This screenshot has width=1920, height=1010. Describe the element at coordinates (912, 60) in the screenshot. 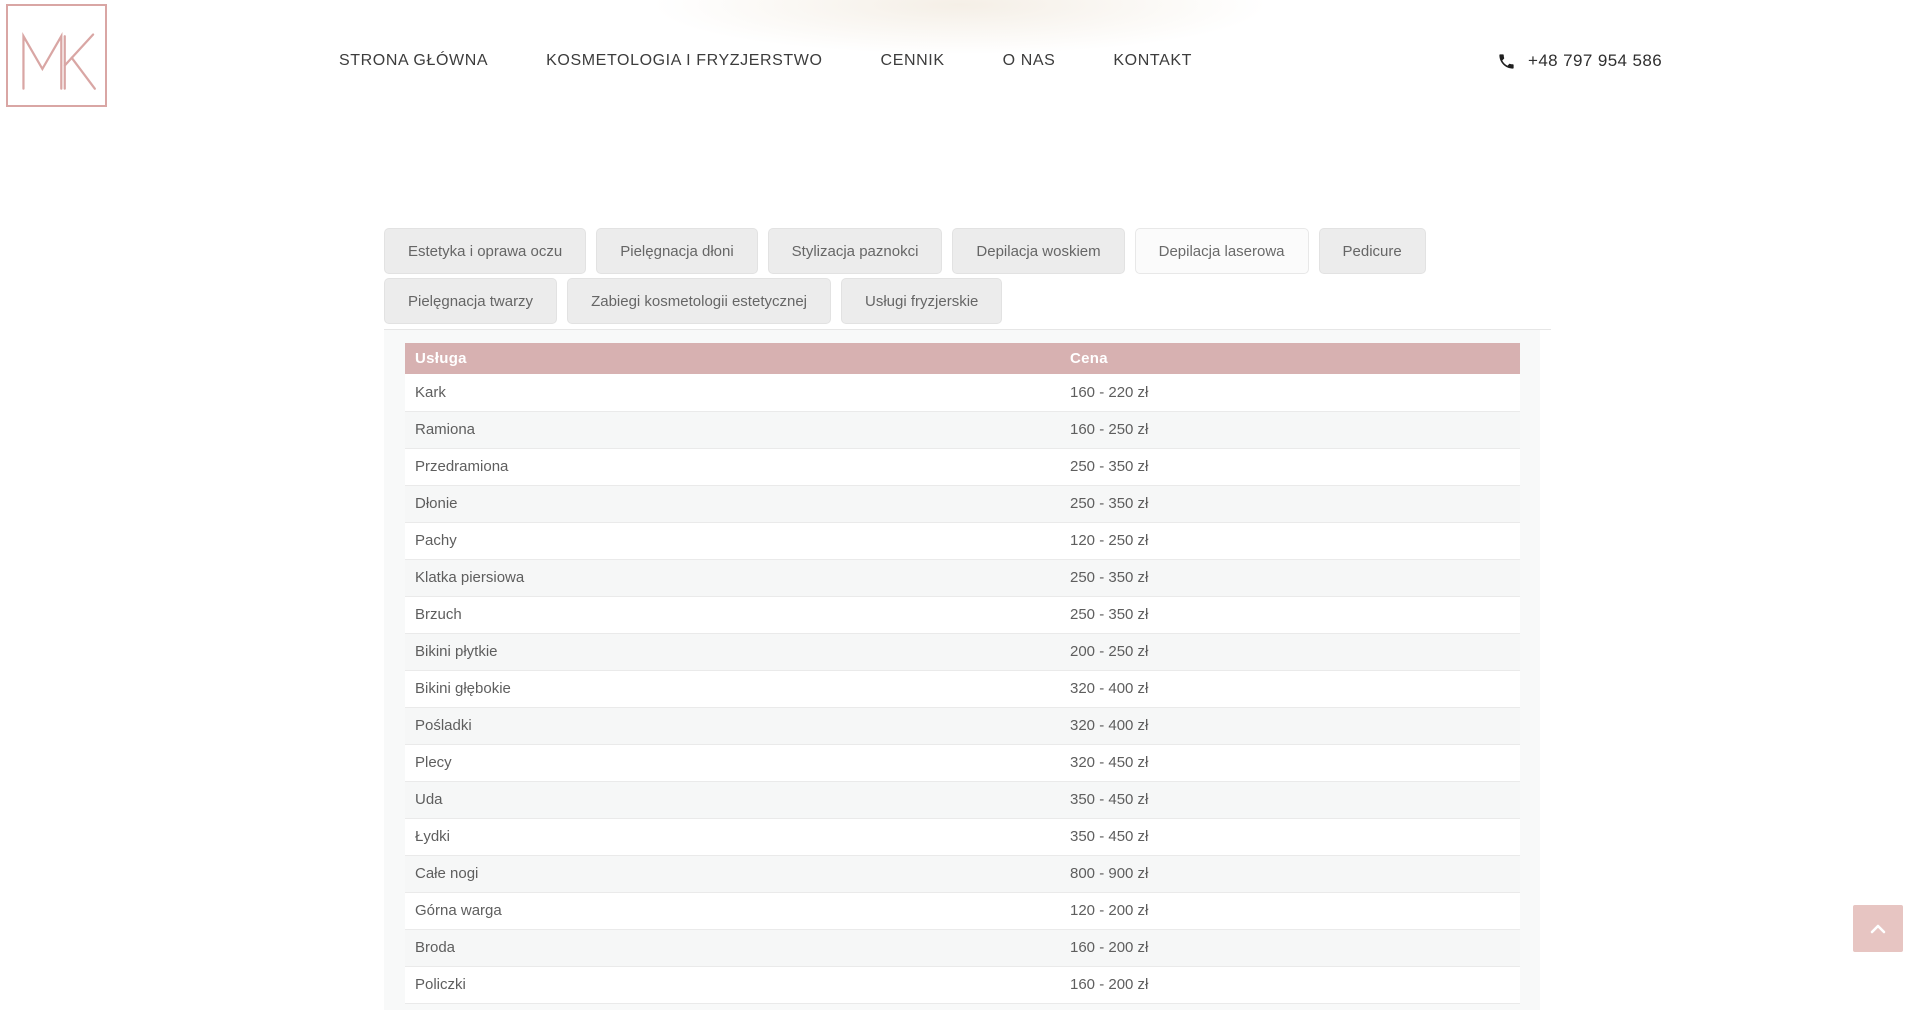

I see `nav-item-cennik: CENNIK` at that location.